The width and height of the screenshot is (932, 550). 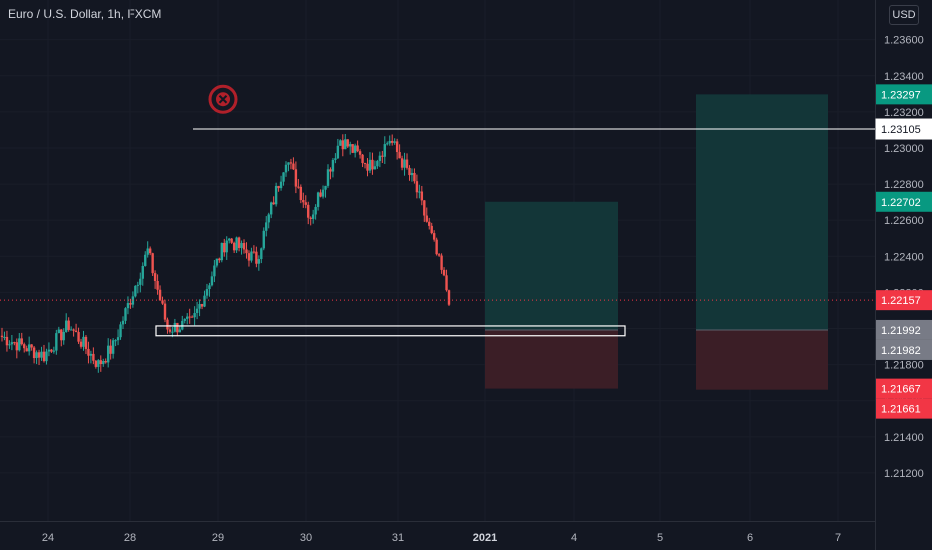 I want to click on price-tick-label: 1.21800, so click(x=904, y=366).